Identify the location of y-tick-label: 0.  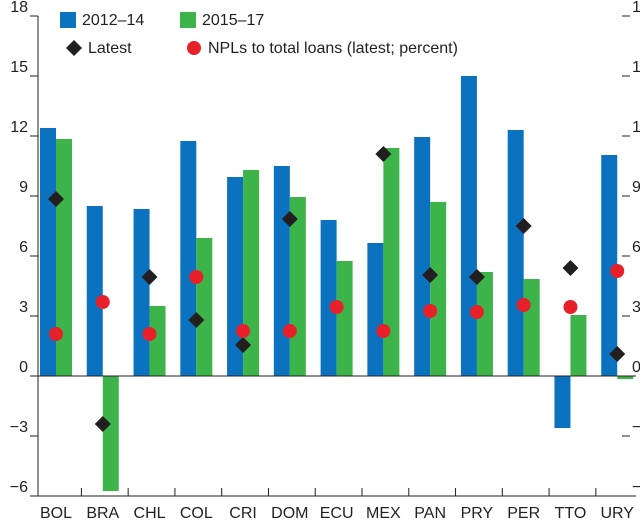
(23, 367).